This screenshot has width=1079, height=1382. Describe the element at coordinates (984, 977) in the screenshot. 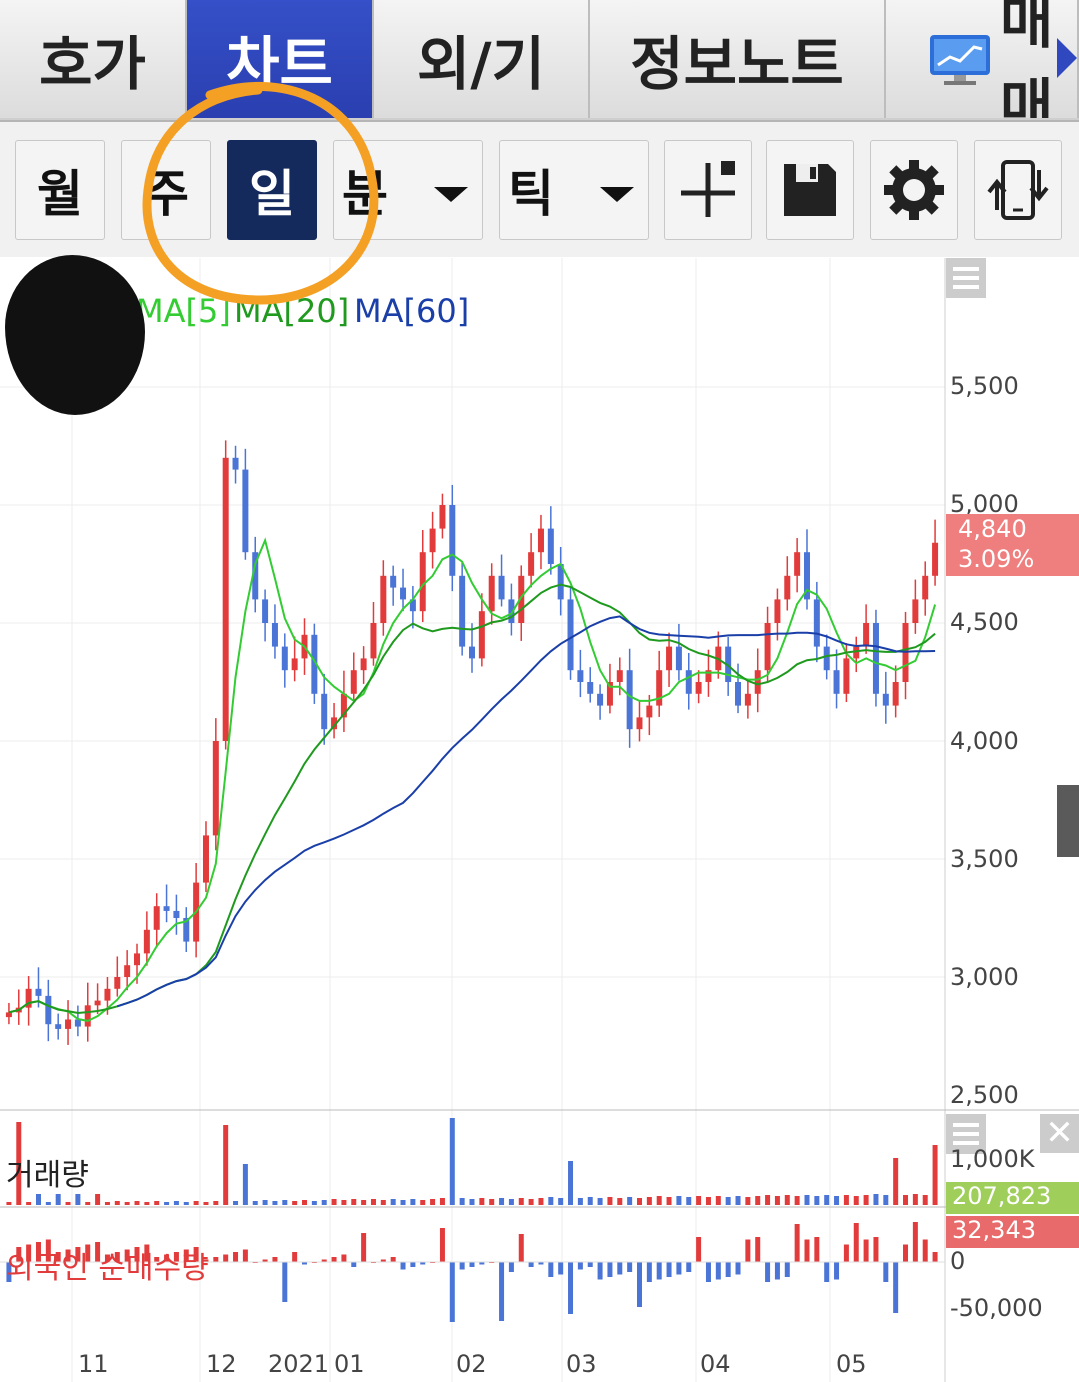

I see `price-tick: 3,000` at that location.